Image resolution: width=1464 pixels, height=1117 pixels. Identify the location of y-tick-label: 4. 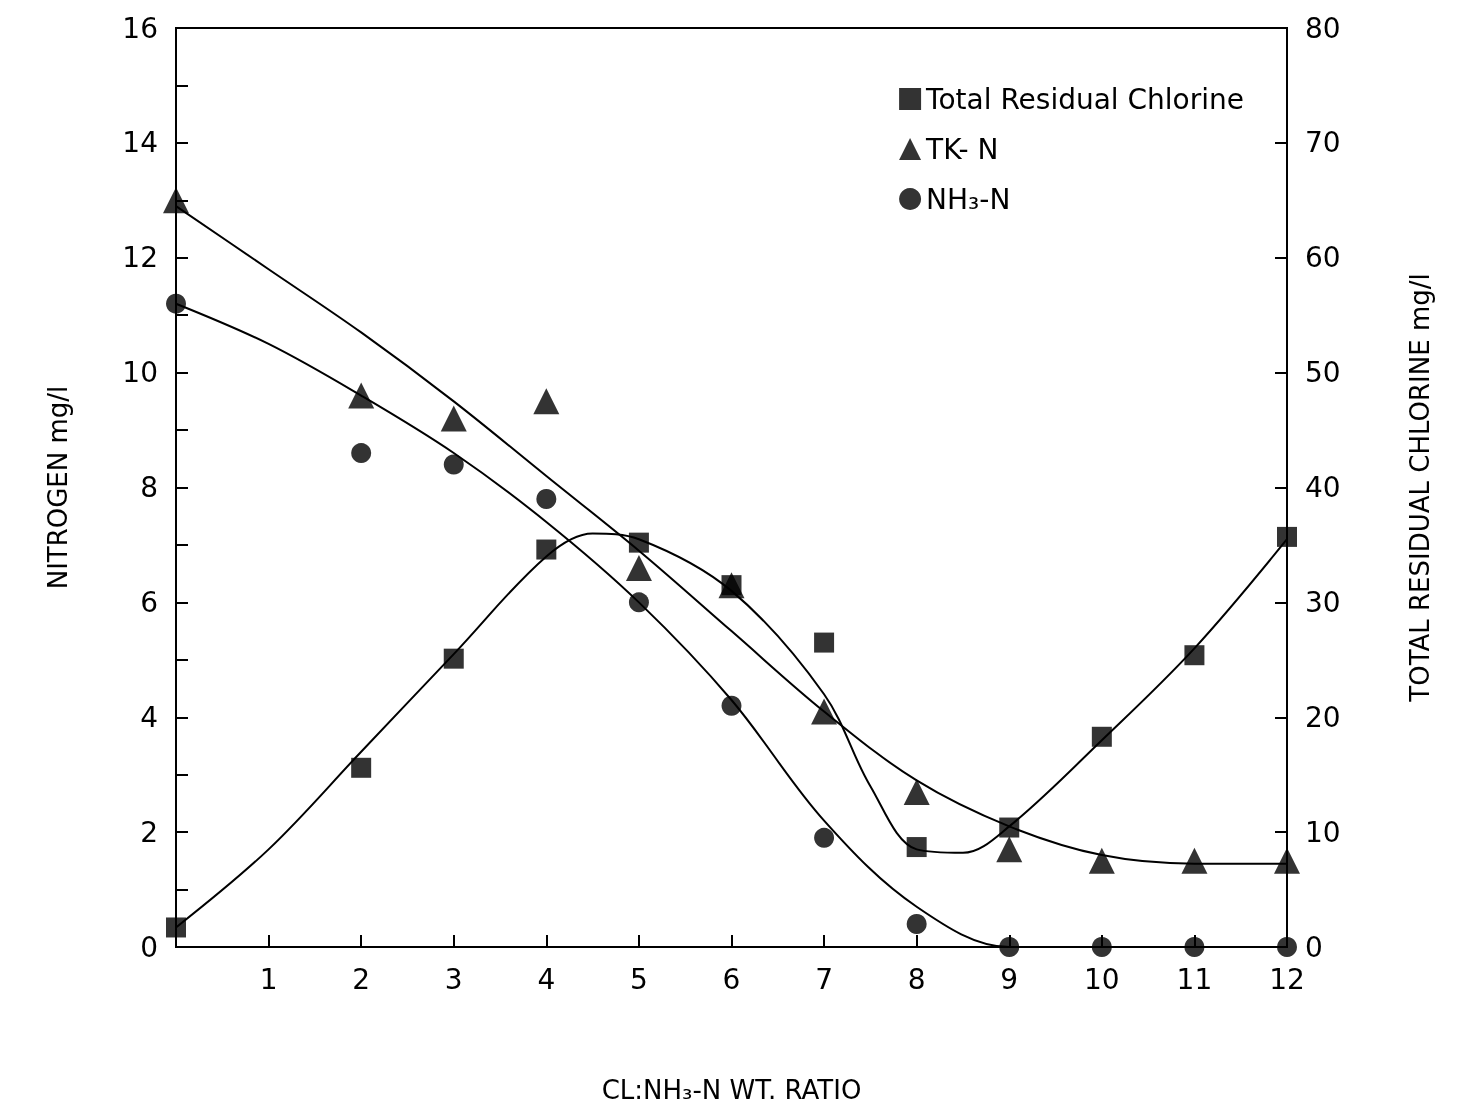
(149, 717).